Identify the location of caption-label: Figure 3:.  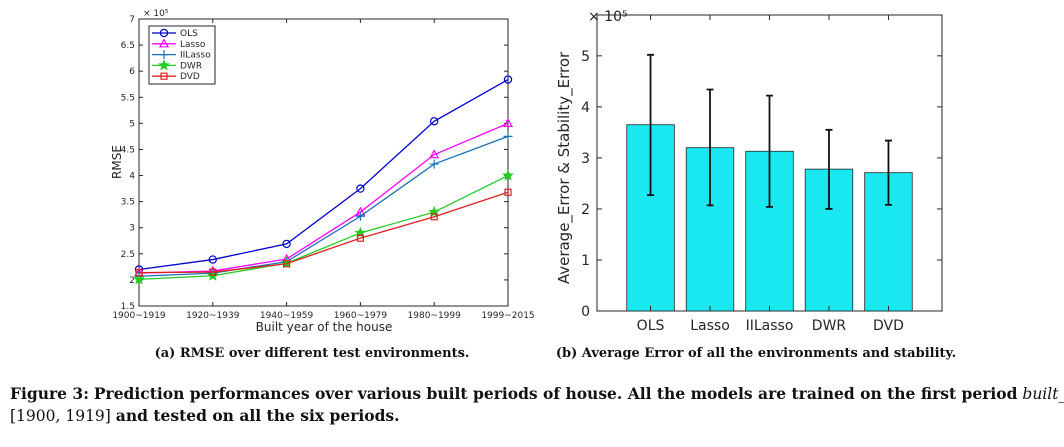
(49, 393).